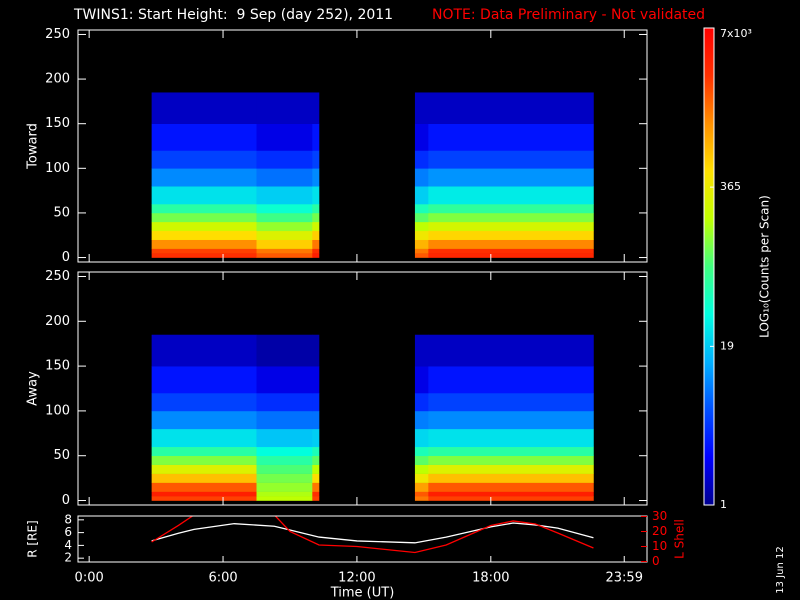 The height and width of the screenshot is (600, 800). Describe the element at coordinates (680, 539) in the screenshot. I see `y2-axis-label: L Shell` at that location.